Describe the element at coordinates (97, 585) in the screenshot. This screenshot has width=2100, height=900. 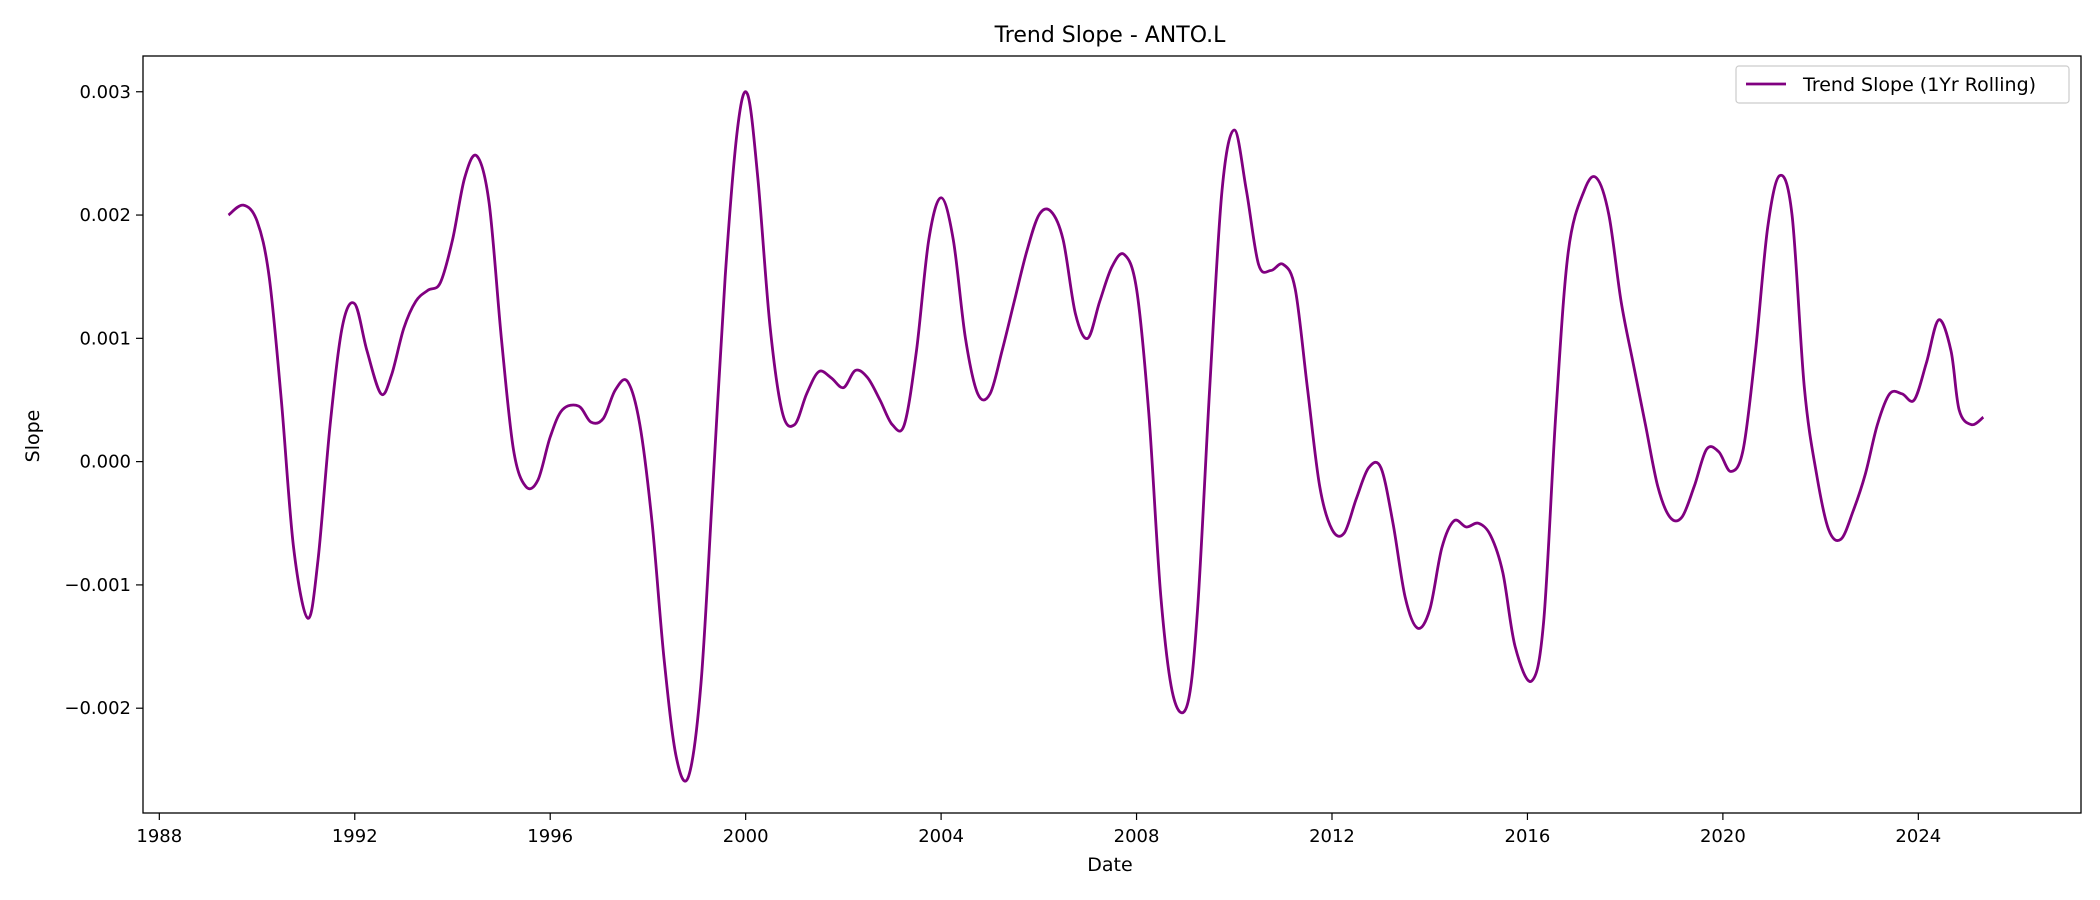
I see `y-tick-label: −0.001` at that location.